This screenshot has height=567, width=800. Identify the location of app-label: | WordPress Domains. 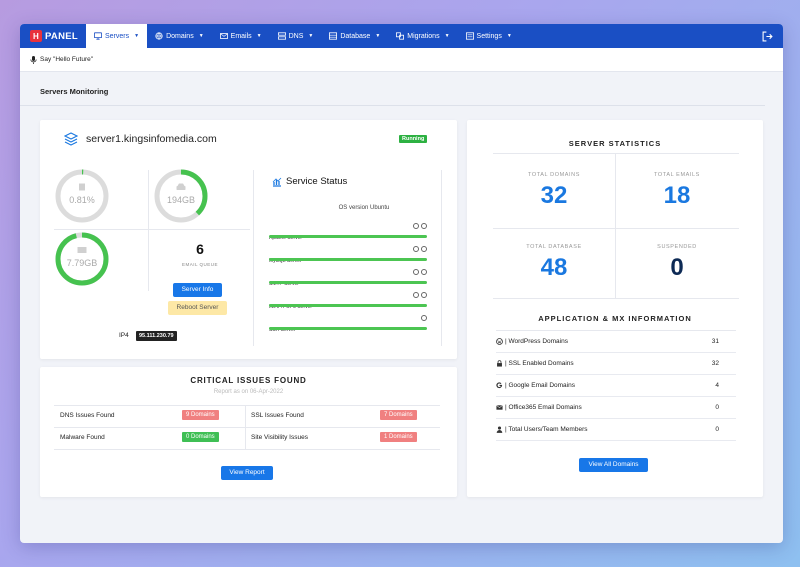
(536, 341).